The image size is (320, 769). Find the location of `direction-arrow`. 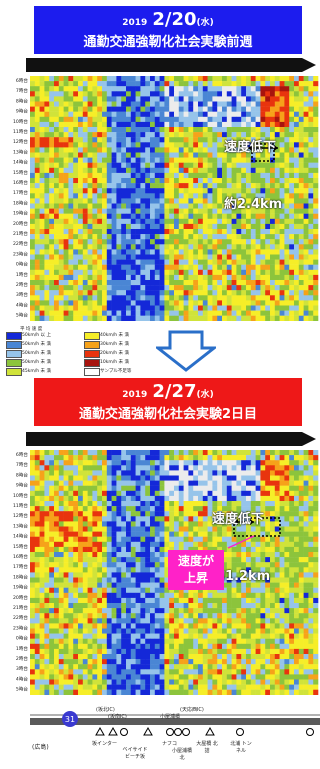

direction-arrow is located at coordinates (171, 439).